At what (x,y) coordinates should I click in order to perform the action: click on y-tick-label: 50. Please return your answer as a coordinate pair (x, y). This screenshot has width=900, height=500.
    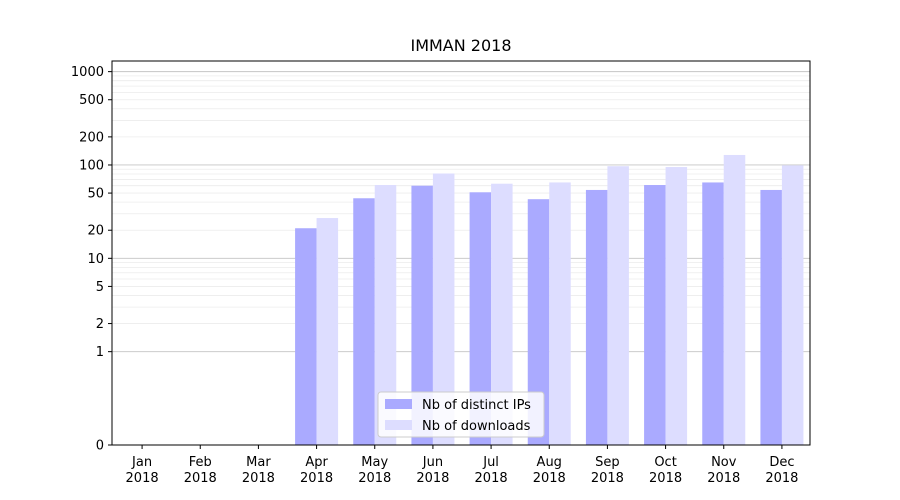
    Looking at the image, I should click on (95, 194).